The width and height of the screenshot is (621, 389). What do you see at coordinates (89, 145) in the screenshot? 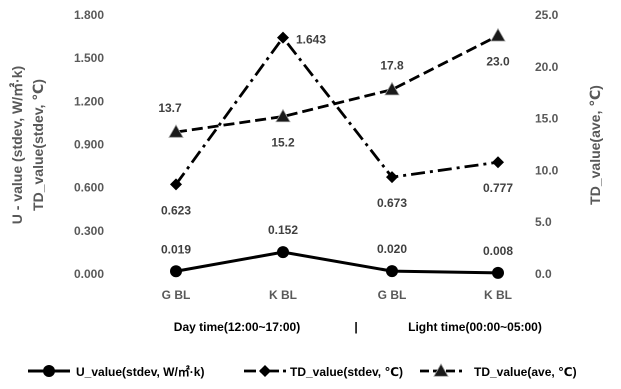
I see `left-y-tick-label: 0.900` at bounding box center [89, 145].